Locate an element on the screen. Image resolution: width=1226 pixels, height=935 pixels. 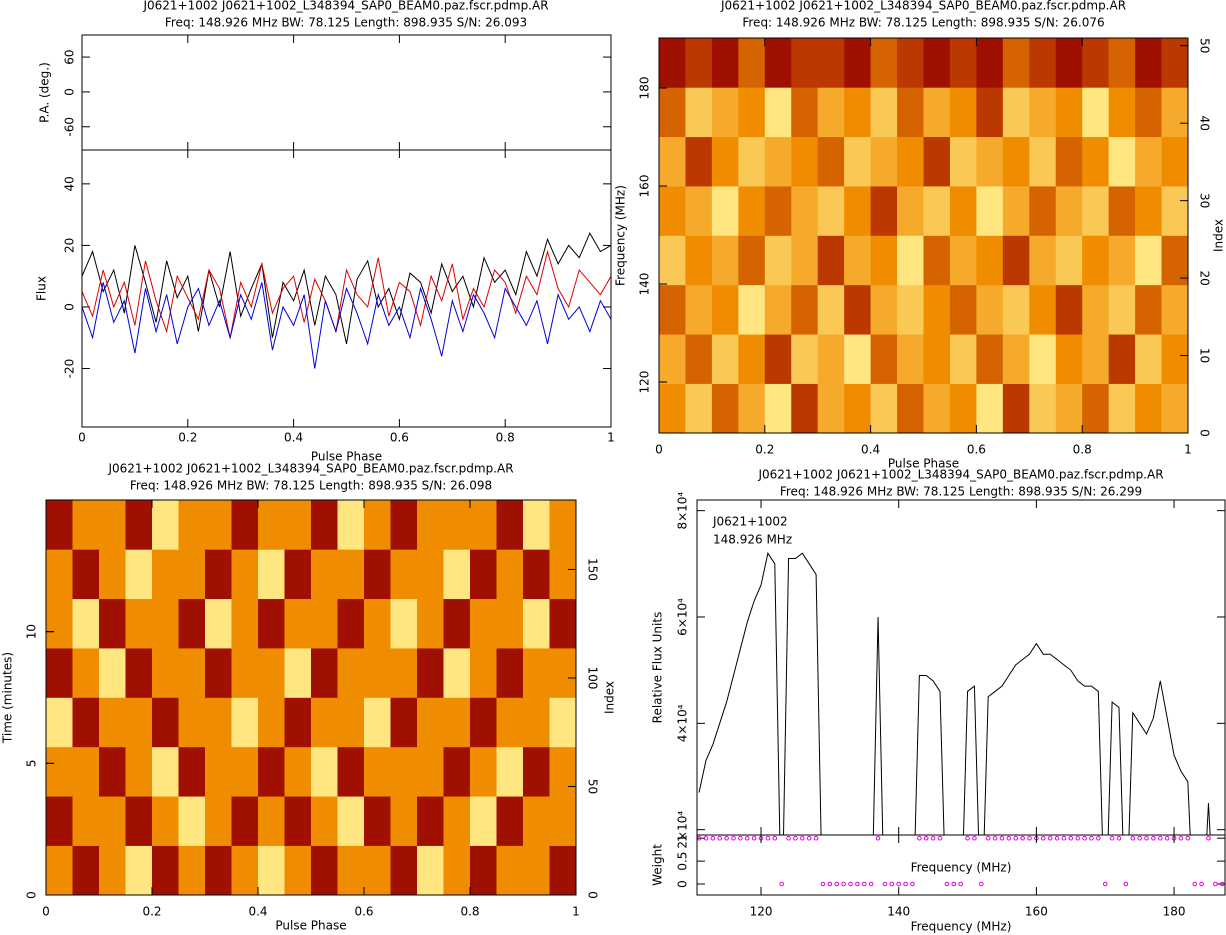
y-tick-label: -20 is located at coordinates (70, 369).